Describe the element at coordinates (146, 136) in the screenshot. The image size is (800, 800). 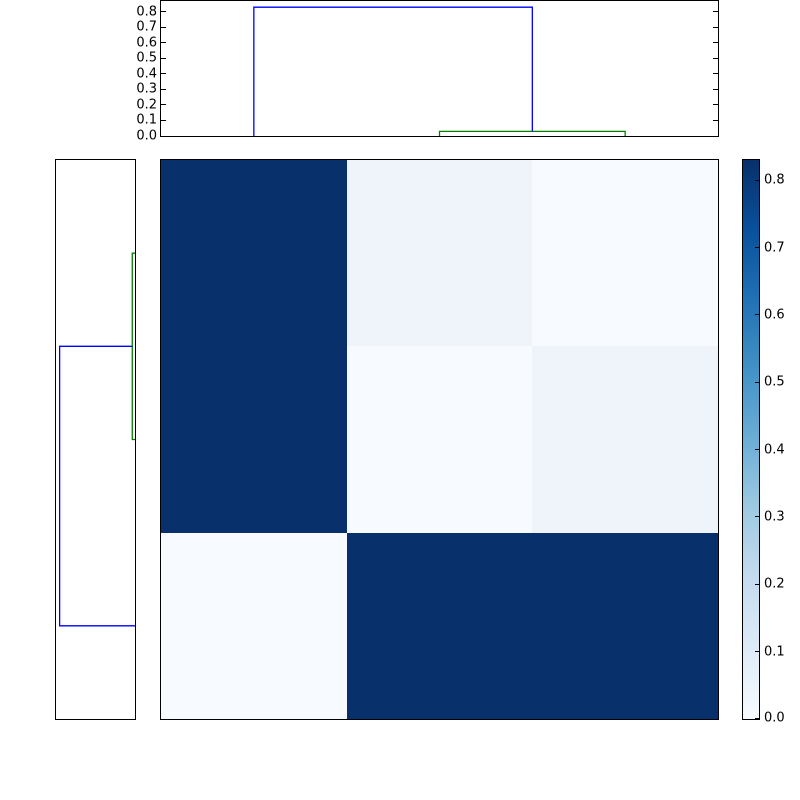
I see `top-axes-ytick-label: 0.0` at that location.